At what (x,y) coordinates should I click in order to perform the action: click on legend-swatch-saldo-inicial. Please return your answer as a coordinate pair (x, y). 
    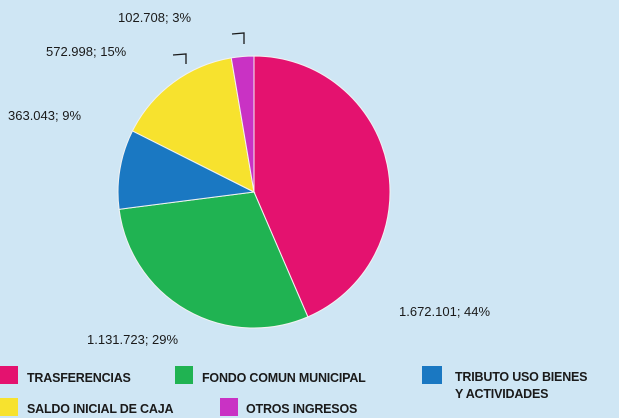
    Looking at the image, I should click on (9, 407).